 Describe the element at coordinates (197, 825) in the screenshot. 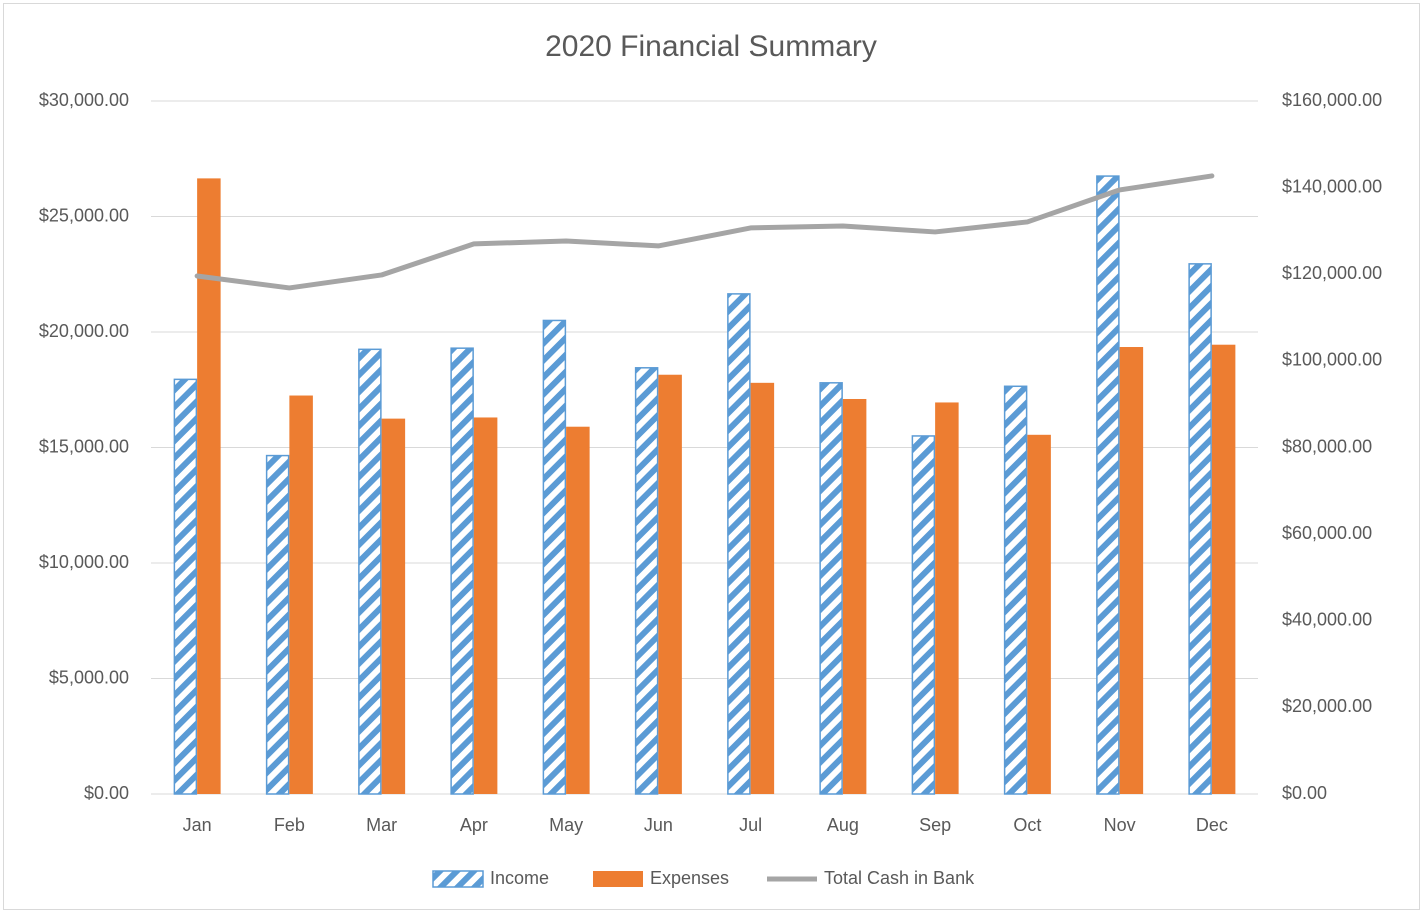

I see `x-tick-label: Jan` at that location.